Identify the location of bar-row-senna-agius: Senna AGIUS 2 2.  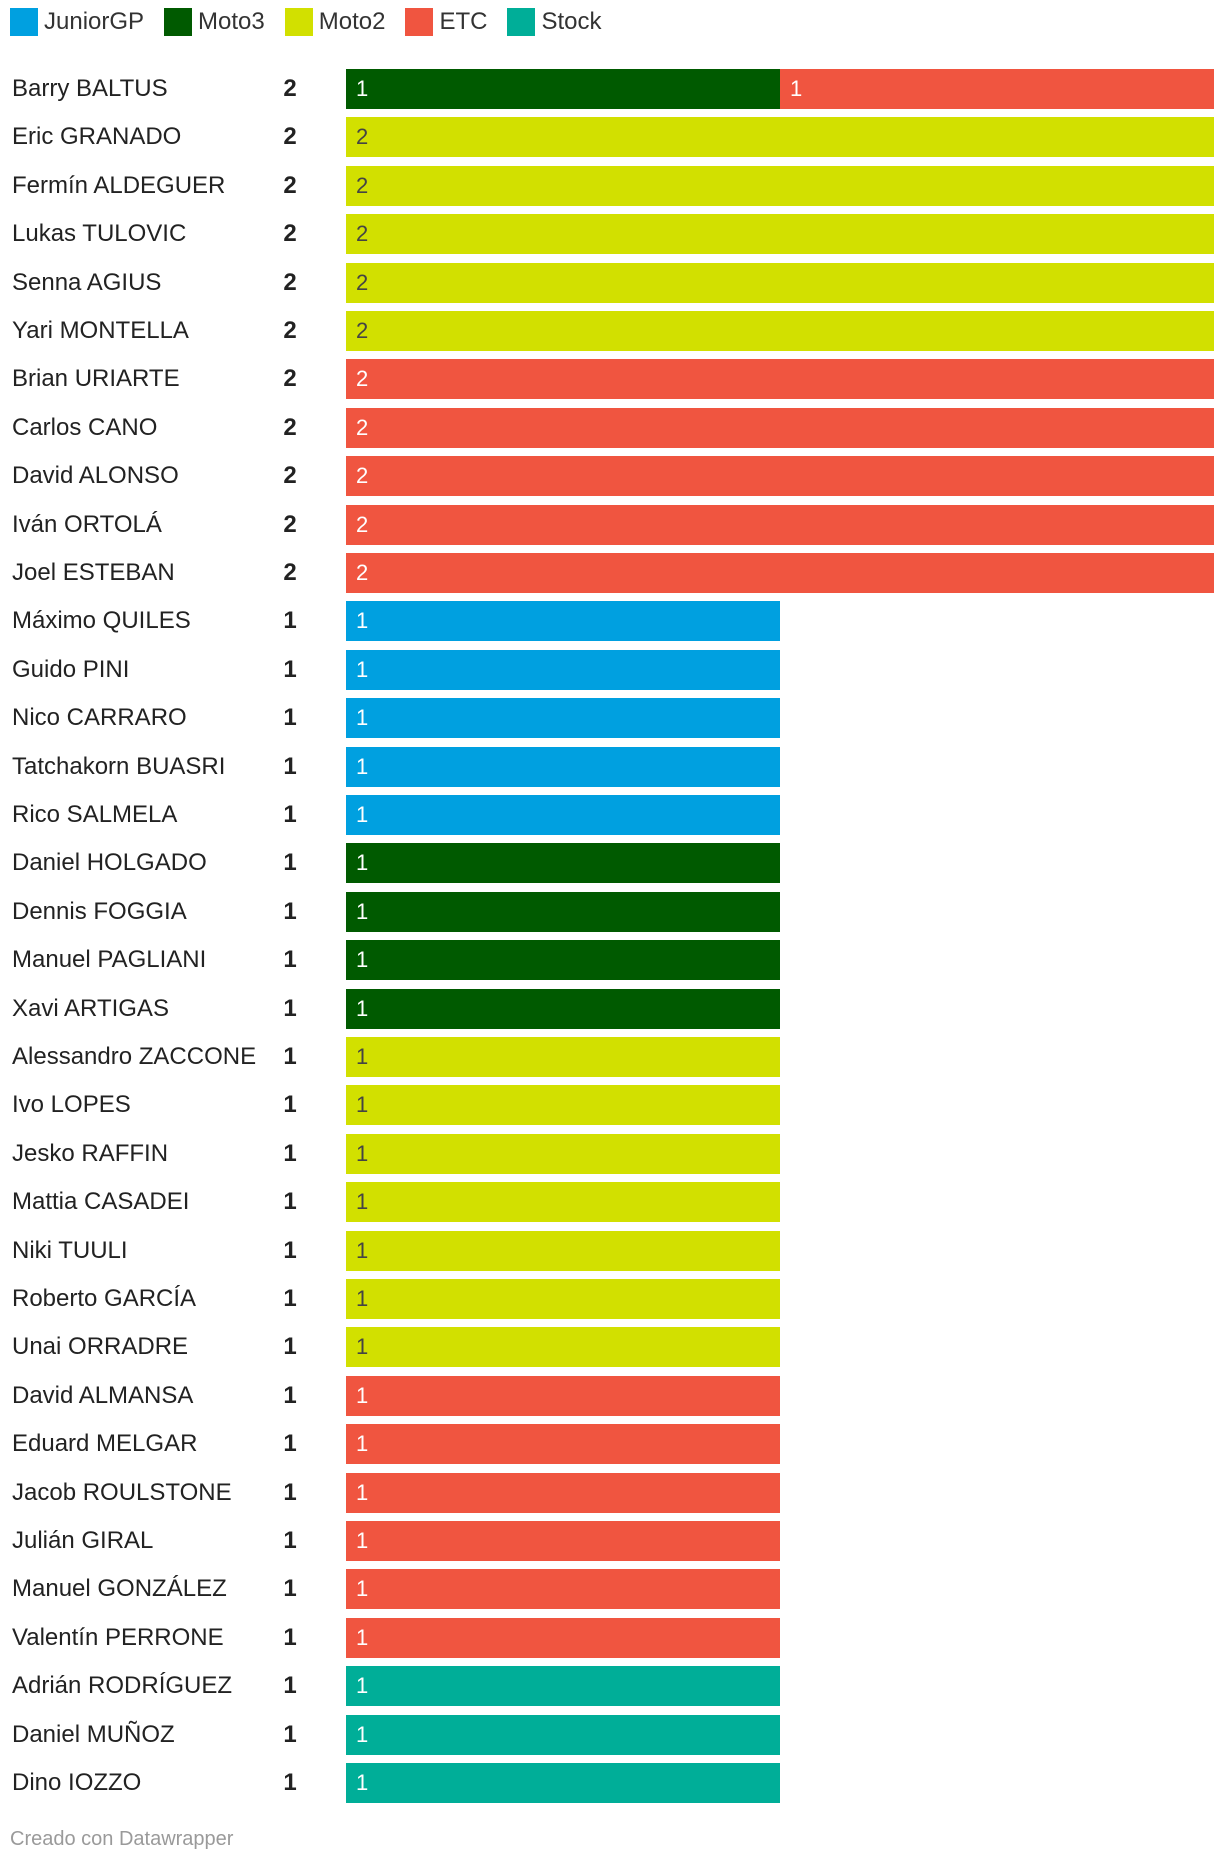
(610, 282).